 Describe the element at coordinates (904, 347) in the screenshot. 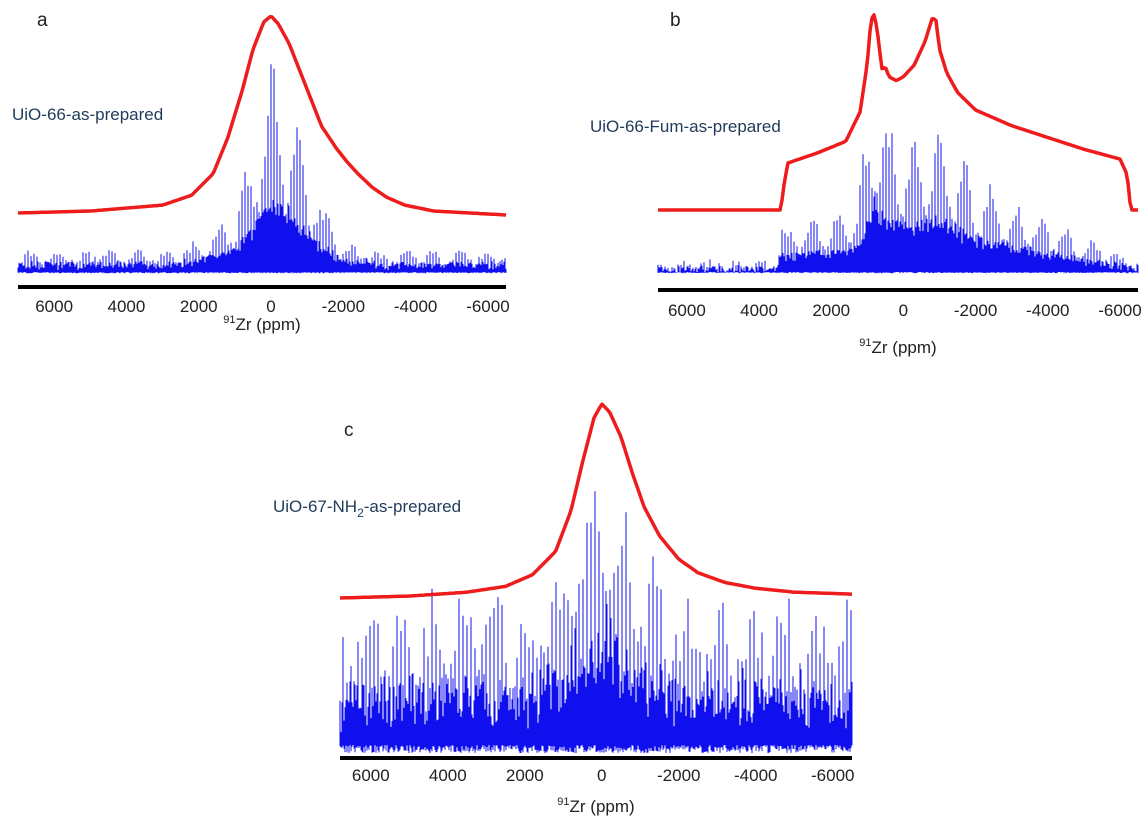

I see `panel-b-x-axis-label-main: Zr (ppm)` at that location.